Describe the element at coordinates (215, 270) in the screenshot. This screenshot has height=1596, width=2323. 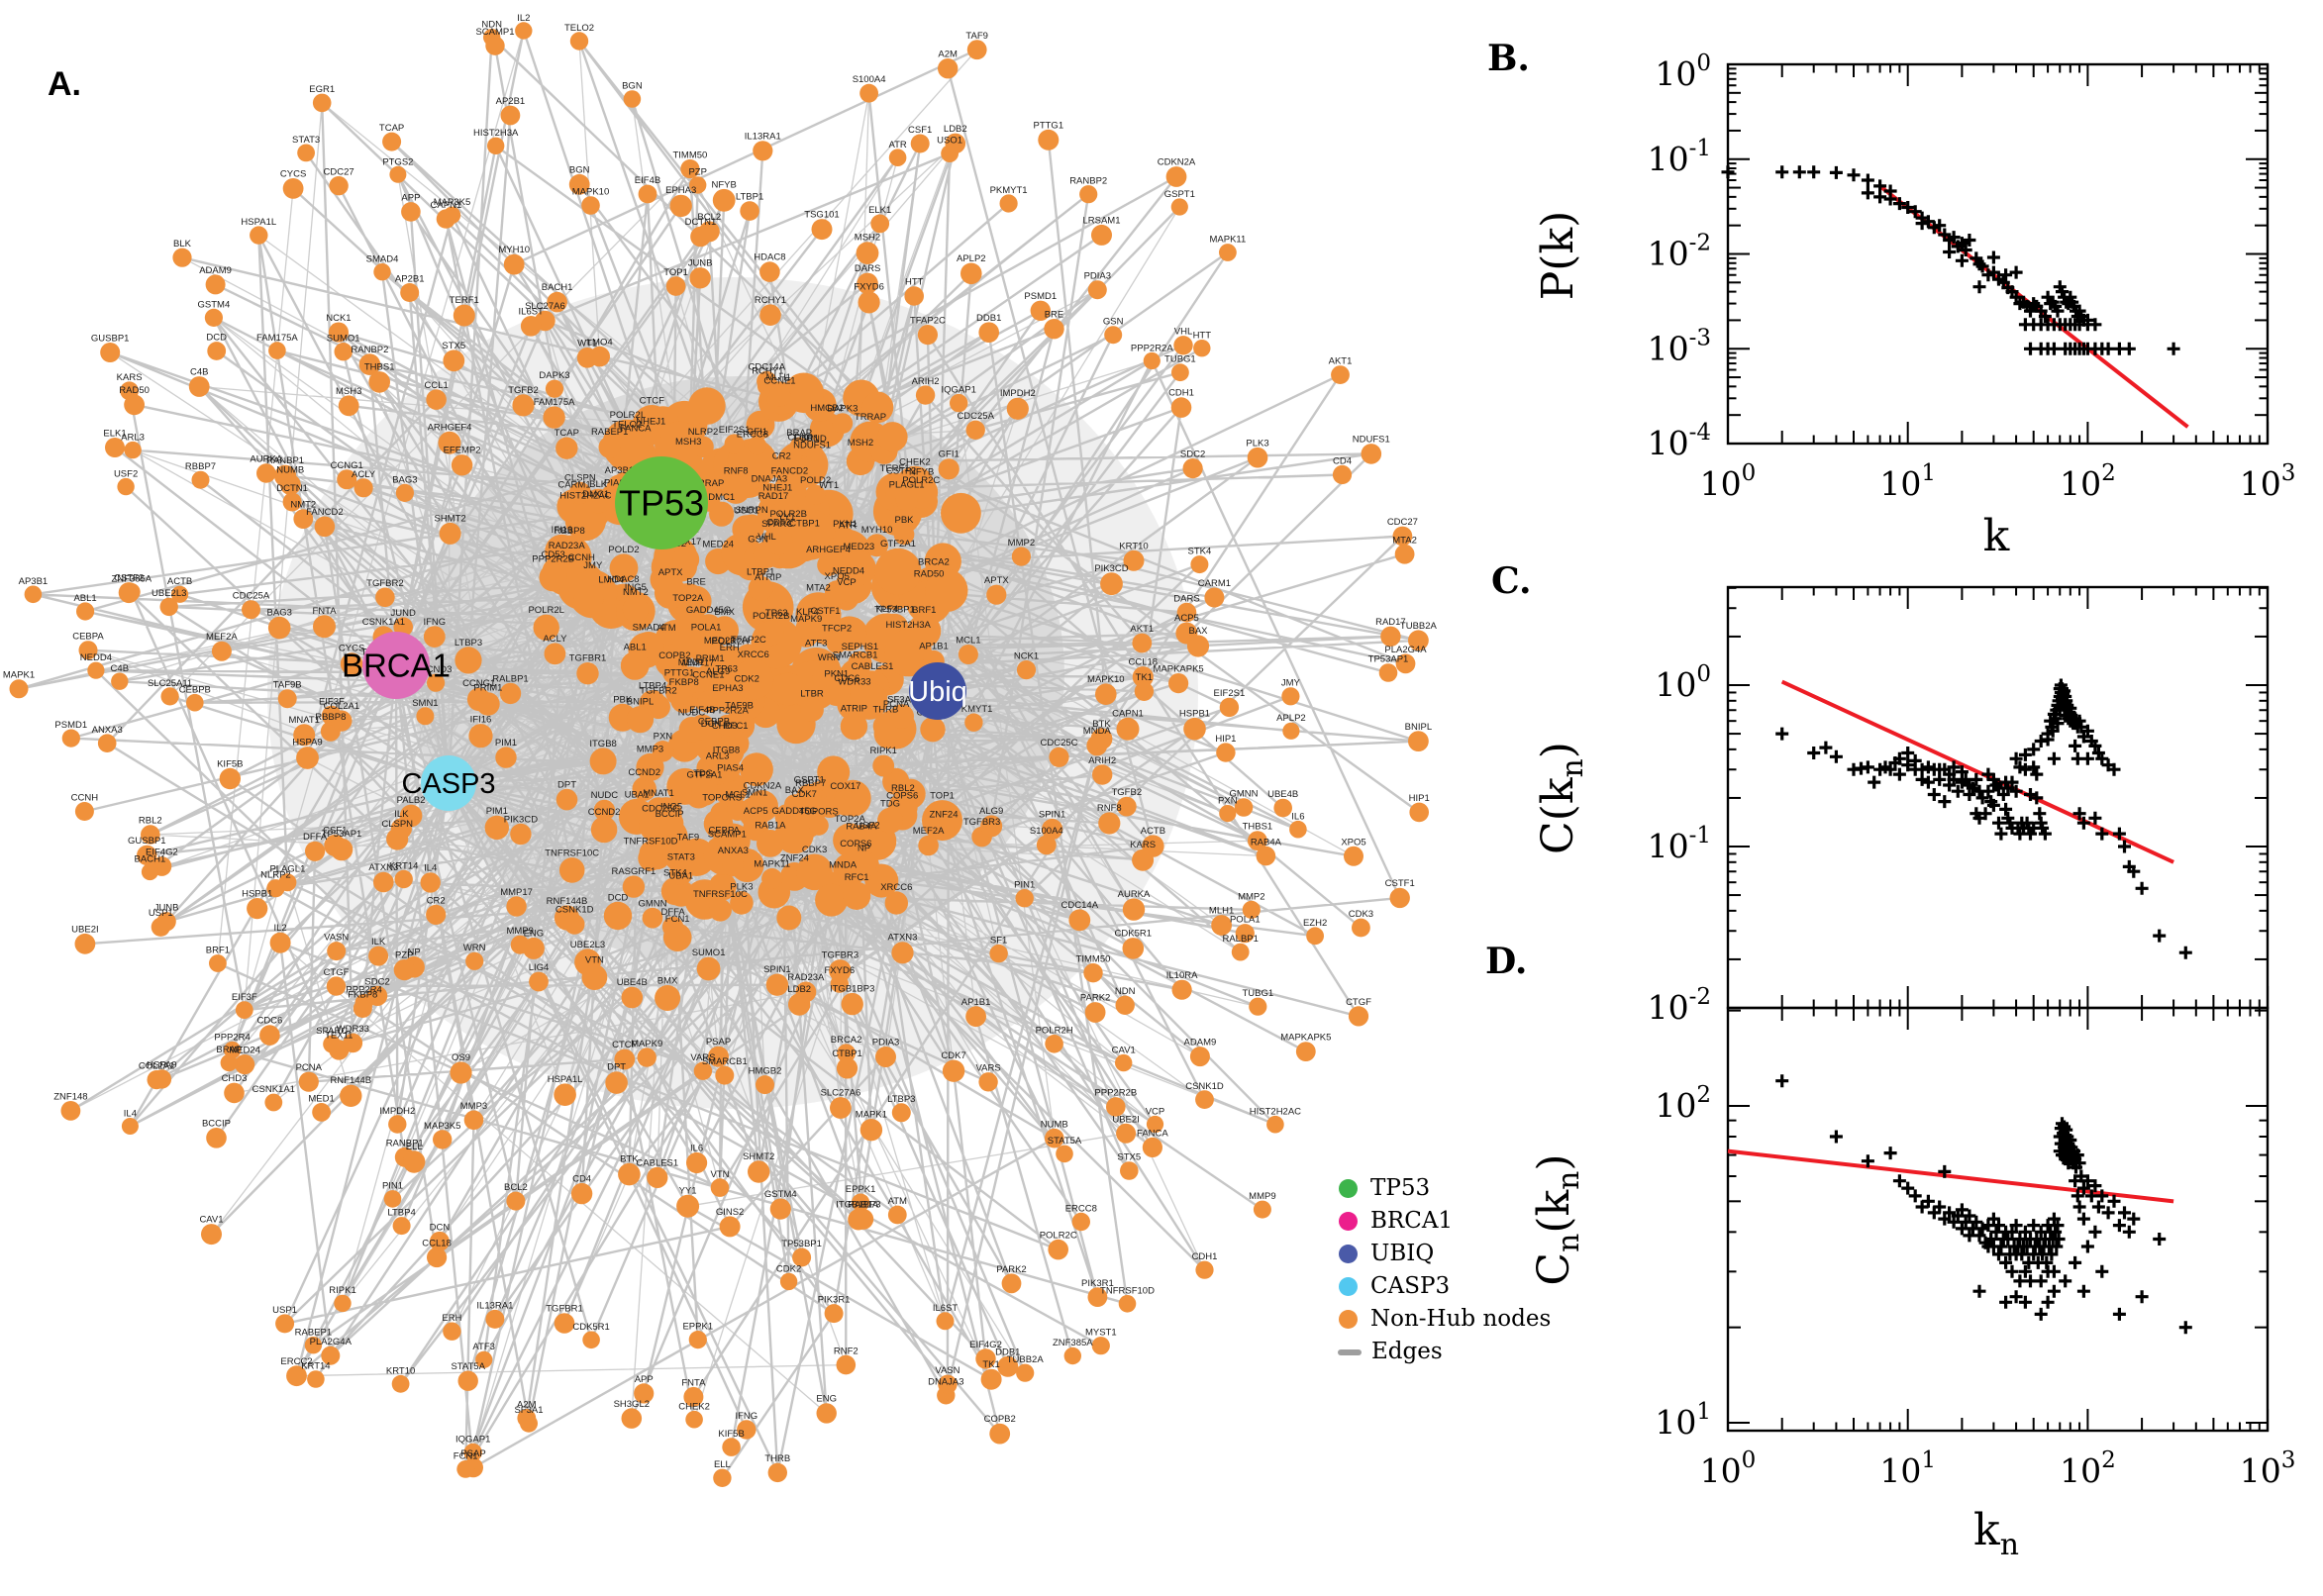
I see `gene-label: ADAM9` at that location.